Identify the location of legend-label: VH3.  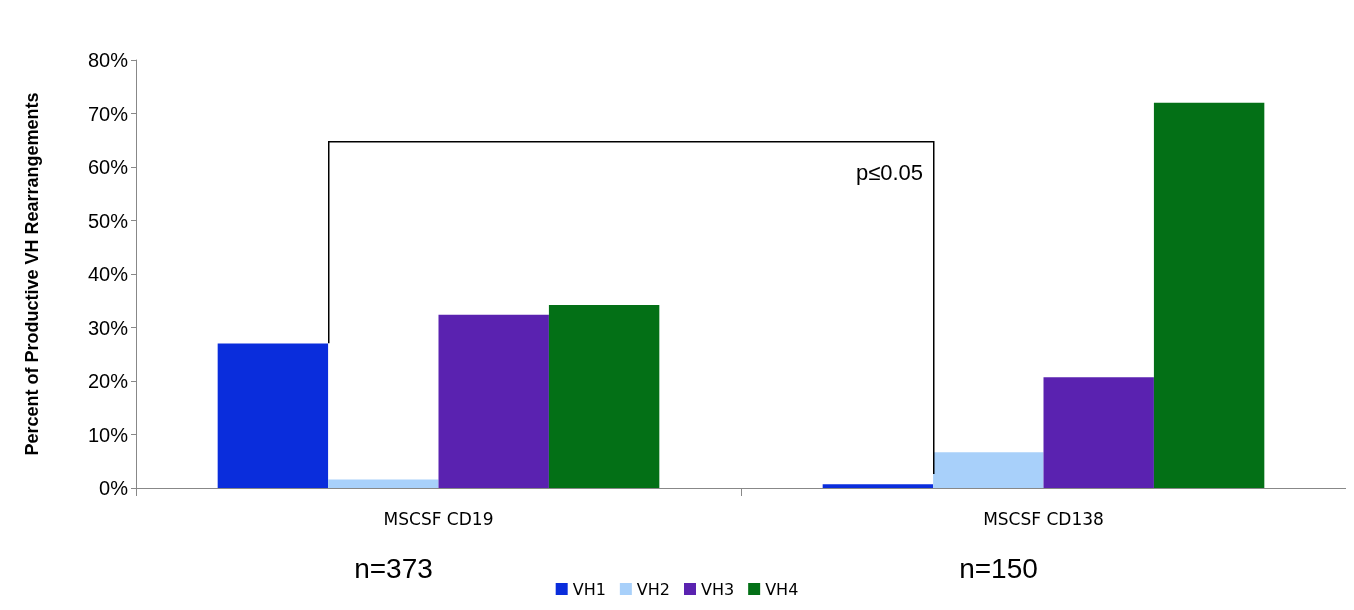
(718, 589).